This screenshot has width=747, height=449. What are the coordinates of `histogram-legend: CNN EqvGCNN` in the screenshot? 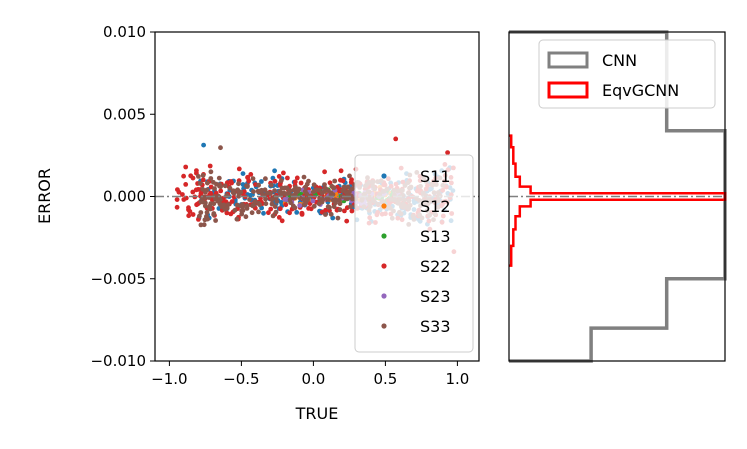 It's located at (627, 74).